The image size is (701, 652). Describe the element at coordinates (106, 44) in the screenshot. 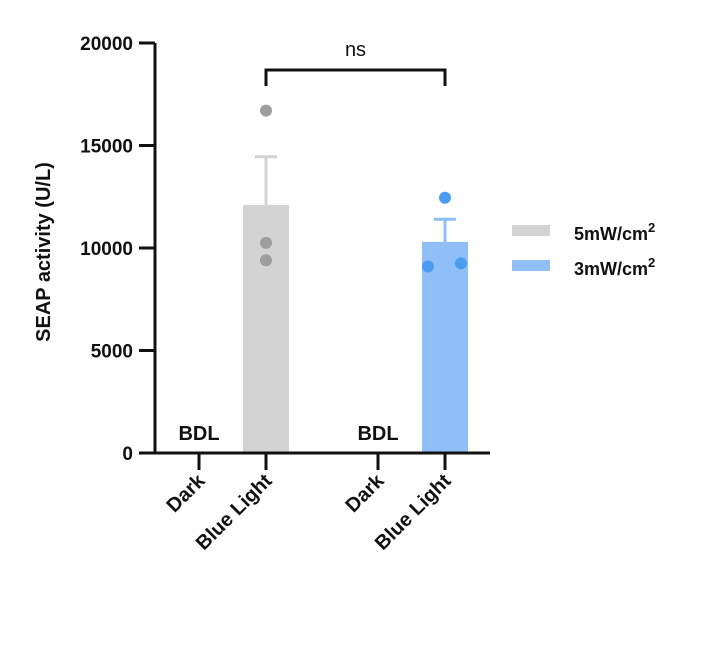

I see `y-tick-label-4: 20000` at that location.